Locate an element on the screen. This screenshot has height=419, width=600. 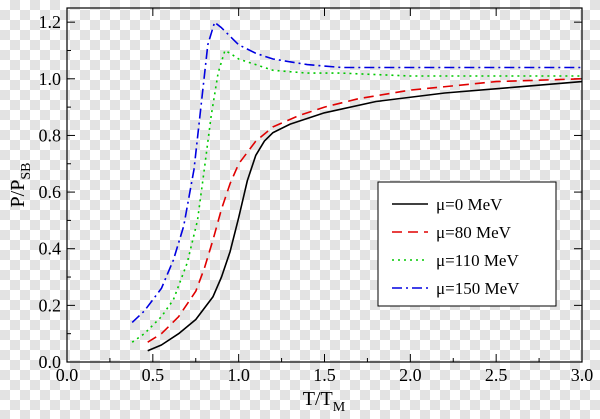
x-tick-label: 0.0 is located at coordinates (67, 375).